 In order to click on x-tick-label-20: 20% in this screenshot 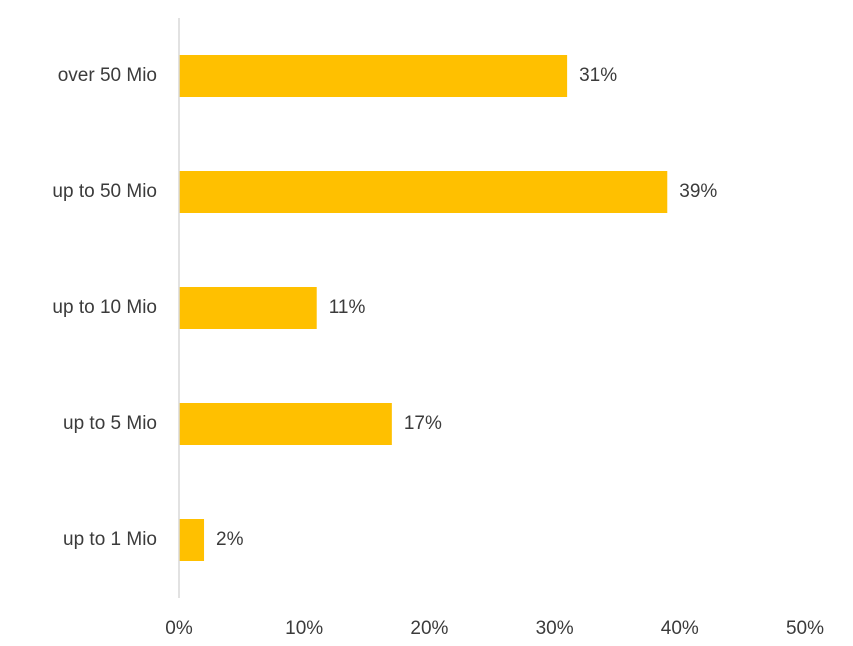, I will do `click(429, 628)`.